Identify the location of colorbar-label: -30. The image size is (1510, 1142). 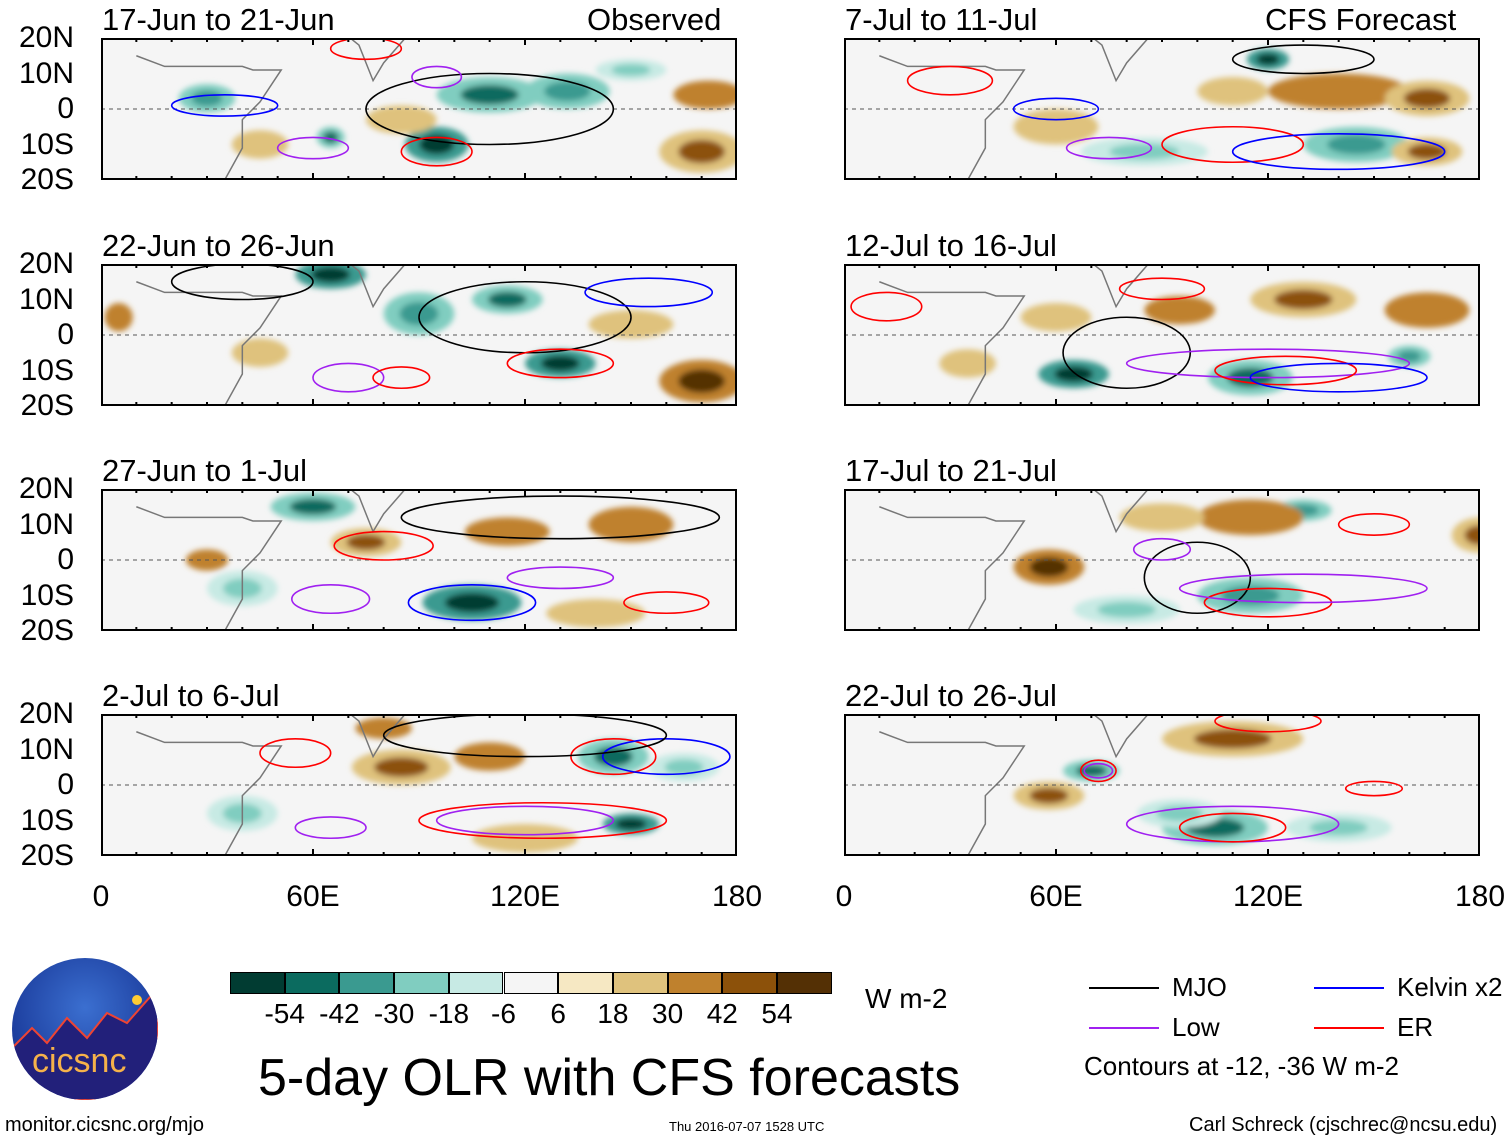
(394, 1013).